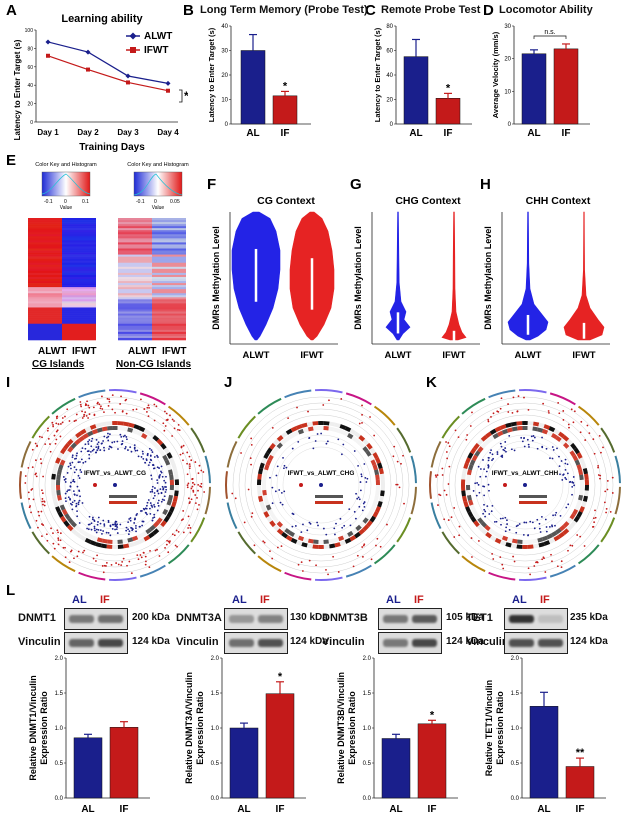  What do you see at coordinates (39, 642) in the screenshot?
I see `blot-dnmt1-loading-label: Vinculin` at bounding box center [39, 642].